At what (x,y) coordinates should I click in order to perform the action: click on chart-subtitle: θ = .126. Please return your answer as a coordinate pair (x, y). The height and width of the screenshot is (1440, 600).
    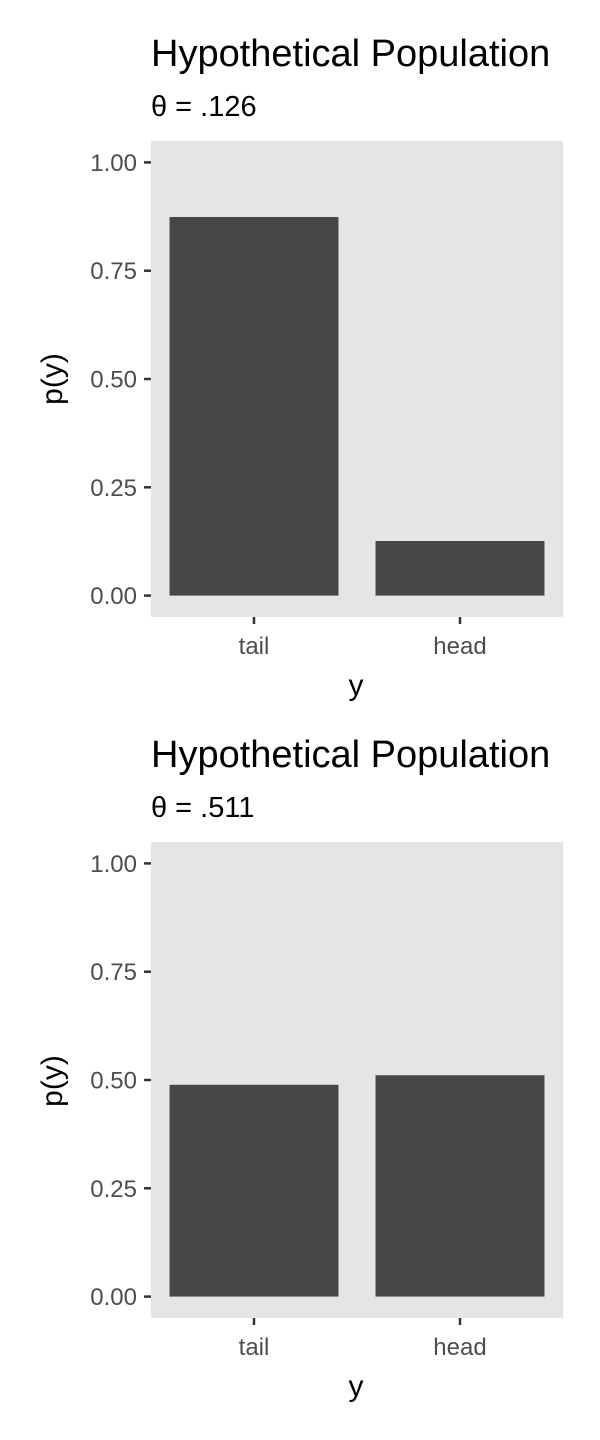
    Looking at the image, I should click on (204, 107).